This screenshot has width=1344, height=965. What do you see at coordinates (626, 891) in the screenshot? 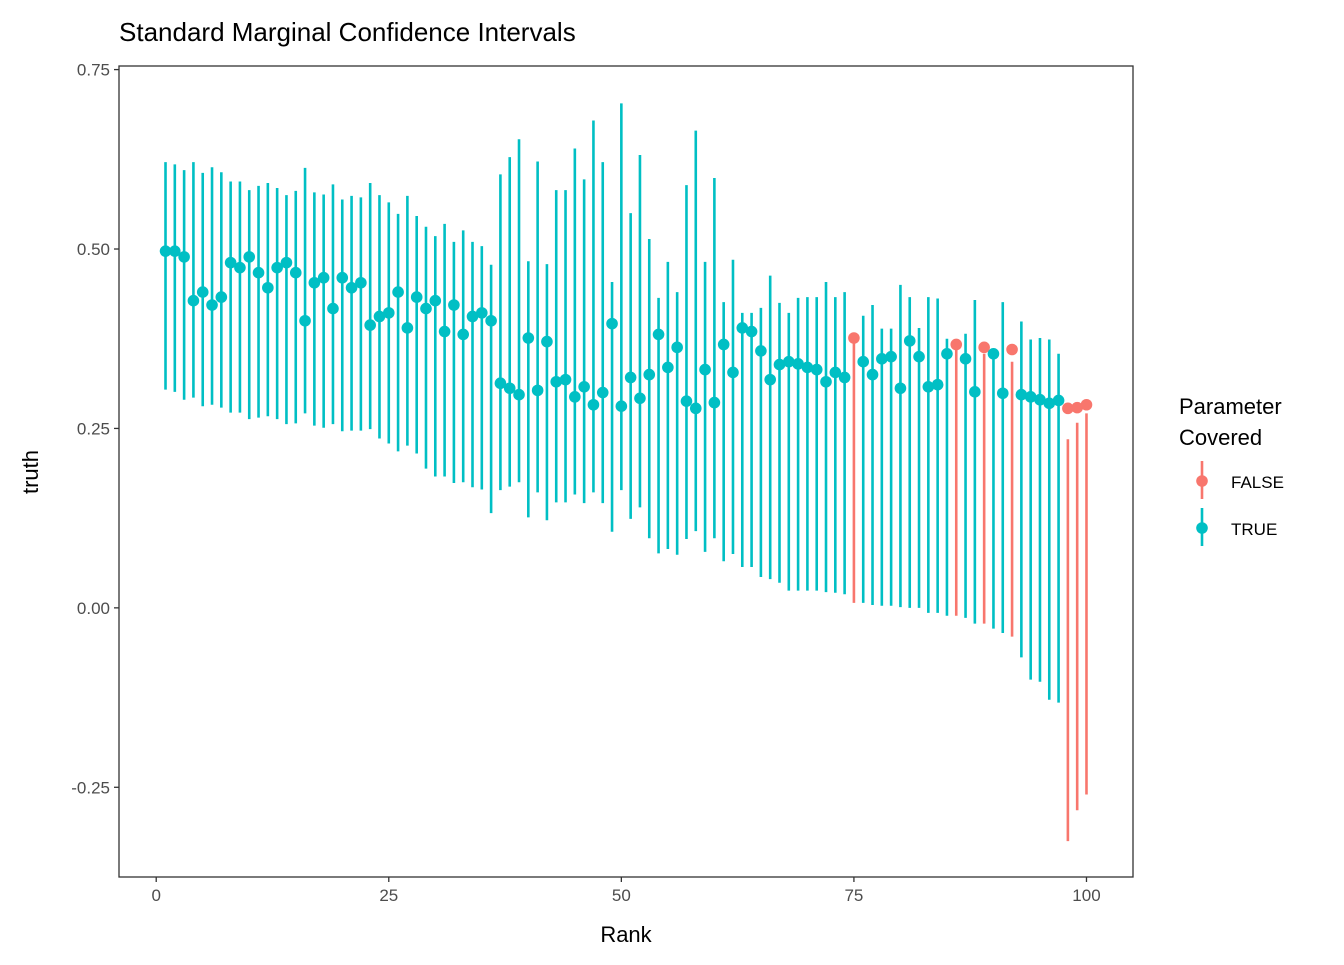
I see `x-axis: 0 25 50 75 100` at bounding box center [626, 891].